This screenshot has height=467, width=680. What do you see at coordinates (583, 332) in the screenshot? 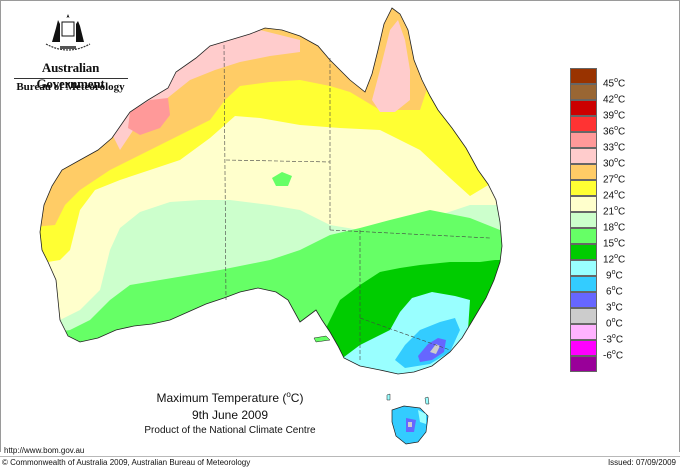
I see `legend-swatch-minus3` at bounding box center [583, 332].